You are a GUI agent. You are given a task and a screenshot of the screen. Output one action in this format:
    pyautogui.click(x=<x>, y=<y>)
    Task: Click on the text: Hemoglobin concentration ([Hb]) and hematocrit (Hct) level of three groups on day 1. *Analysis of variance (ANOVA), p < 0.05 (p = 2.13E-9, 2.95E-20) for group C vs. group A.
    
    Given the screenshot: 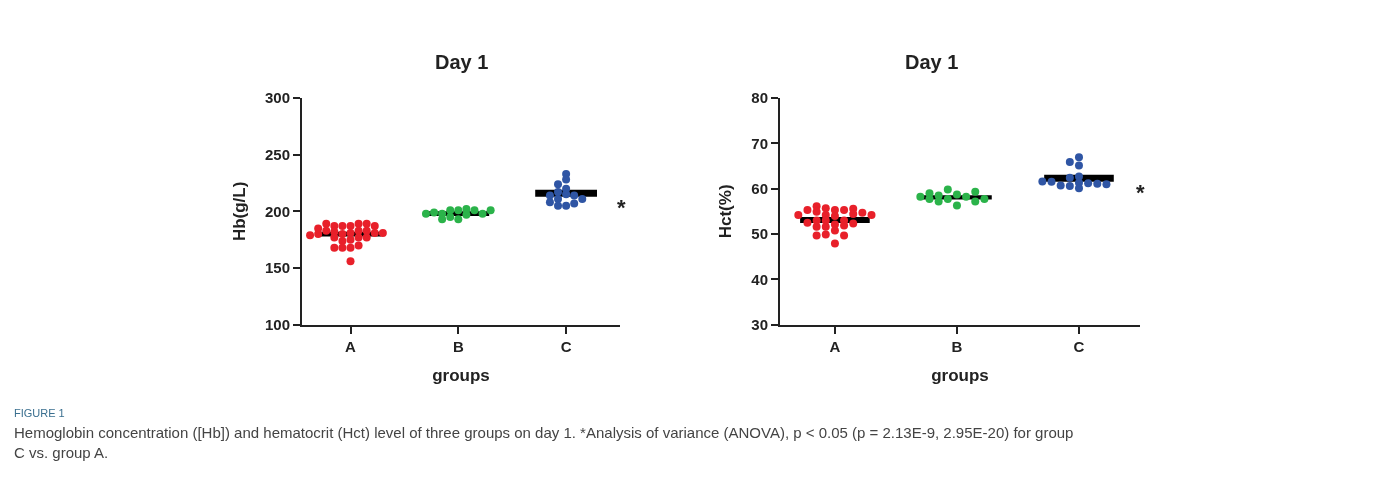 What is the action you would take?
    pyautogui.click(x=544, y=442)
    